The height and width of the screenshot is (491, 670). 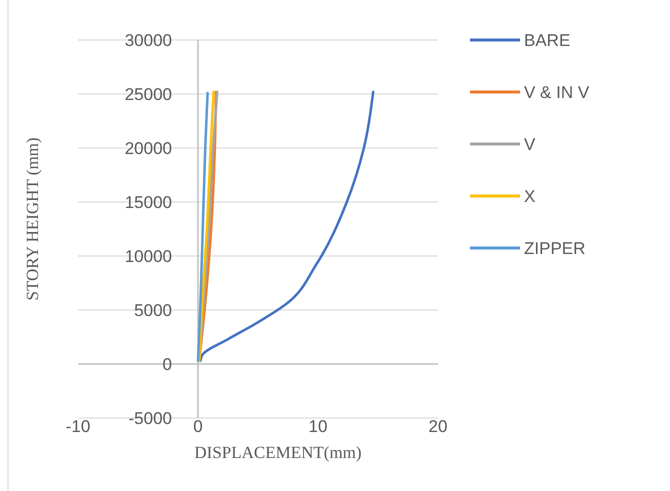 What do you see at coordinates (32, 219) in the screenshot?
I see `y-axis-title: STORY HEIGHT (mm)` at bounding box center [32, 219].